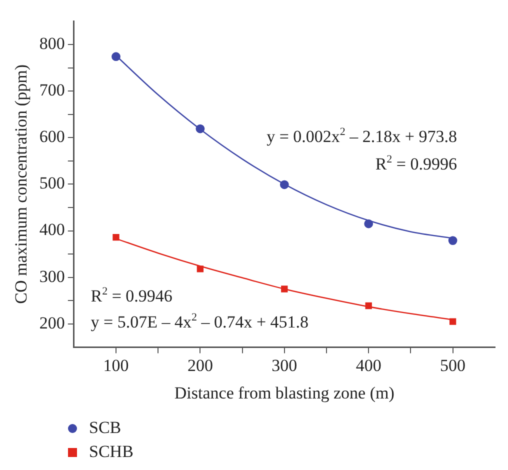  I want to click on y-tick-label: 200, so click(52, 322).